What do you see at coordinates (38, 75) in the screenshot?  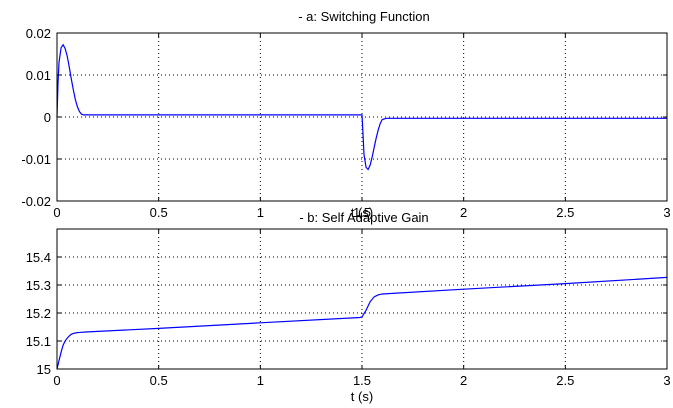 I see `y-tick-label: 0.01` at bounding box center [38, 75].